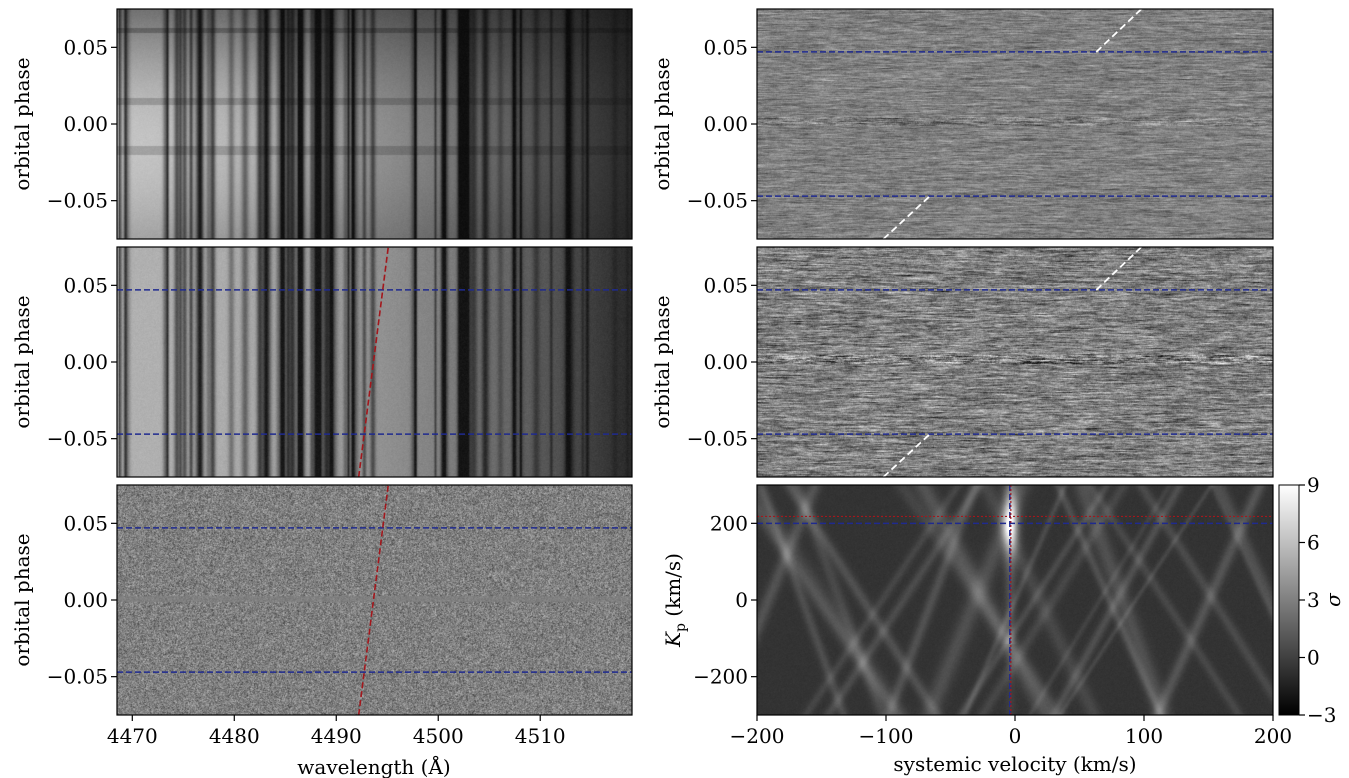 Image resolution: width=1349 pixels, height=778 pixels. What do you see at coordinates (1313, 485) in the screenshot?
I see `colorbar-tick-label: 9` at bounding box center [1313, 485].